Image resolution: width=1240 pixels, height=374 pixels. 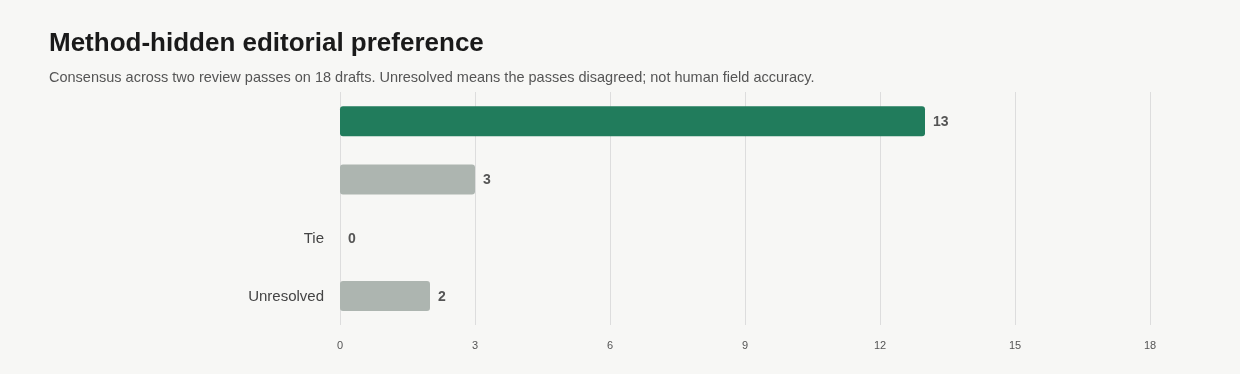 I want to click on chart-title: Method-hidden editorial preference, so click(x=266, y=42).